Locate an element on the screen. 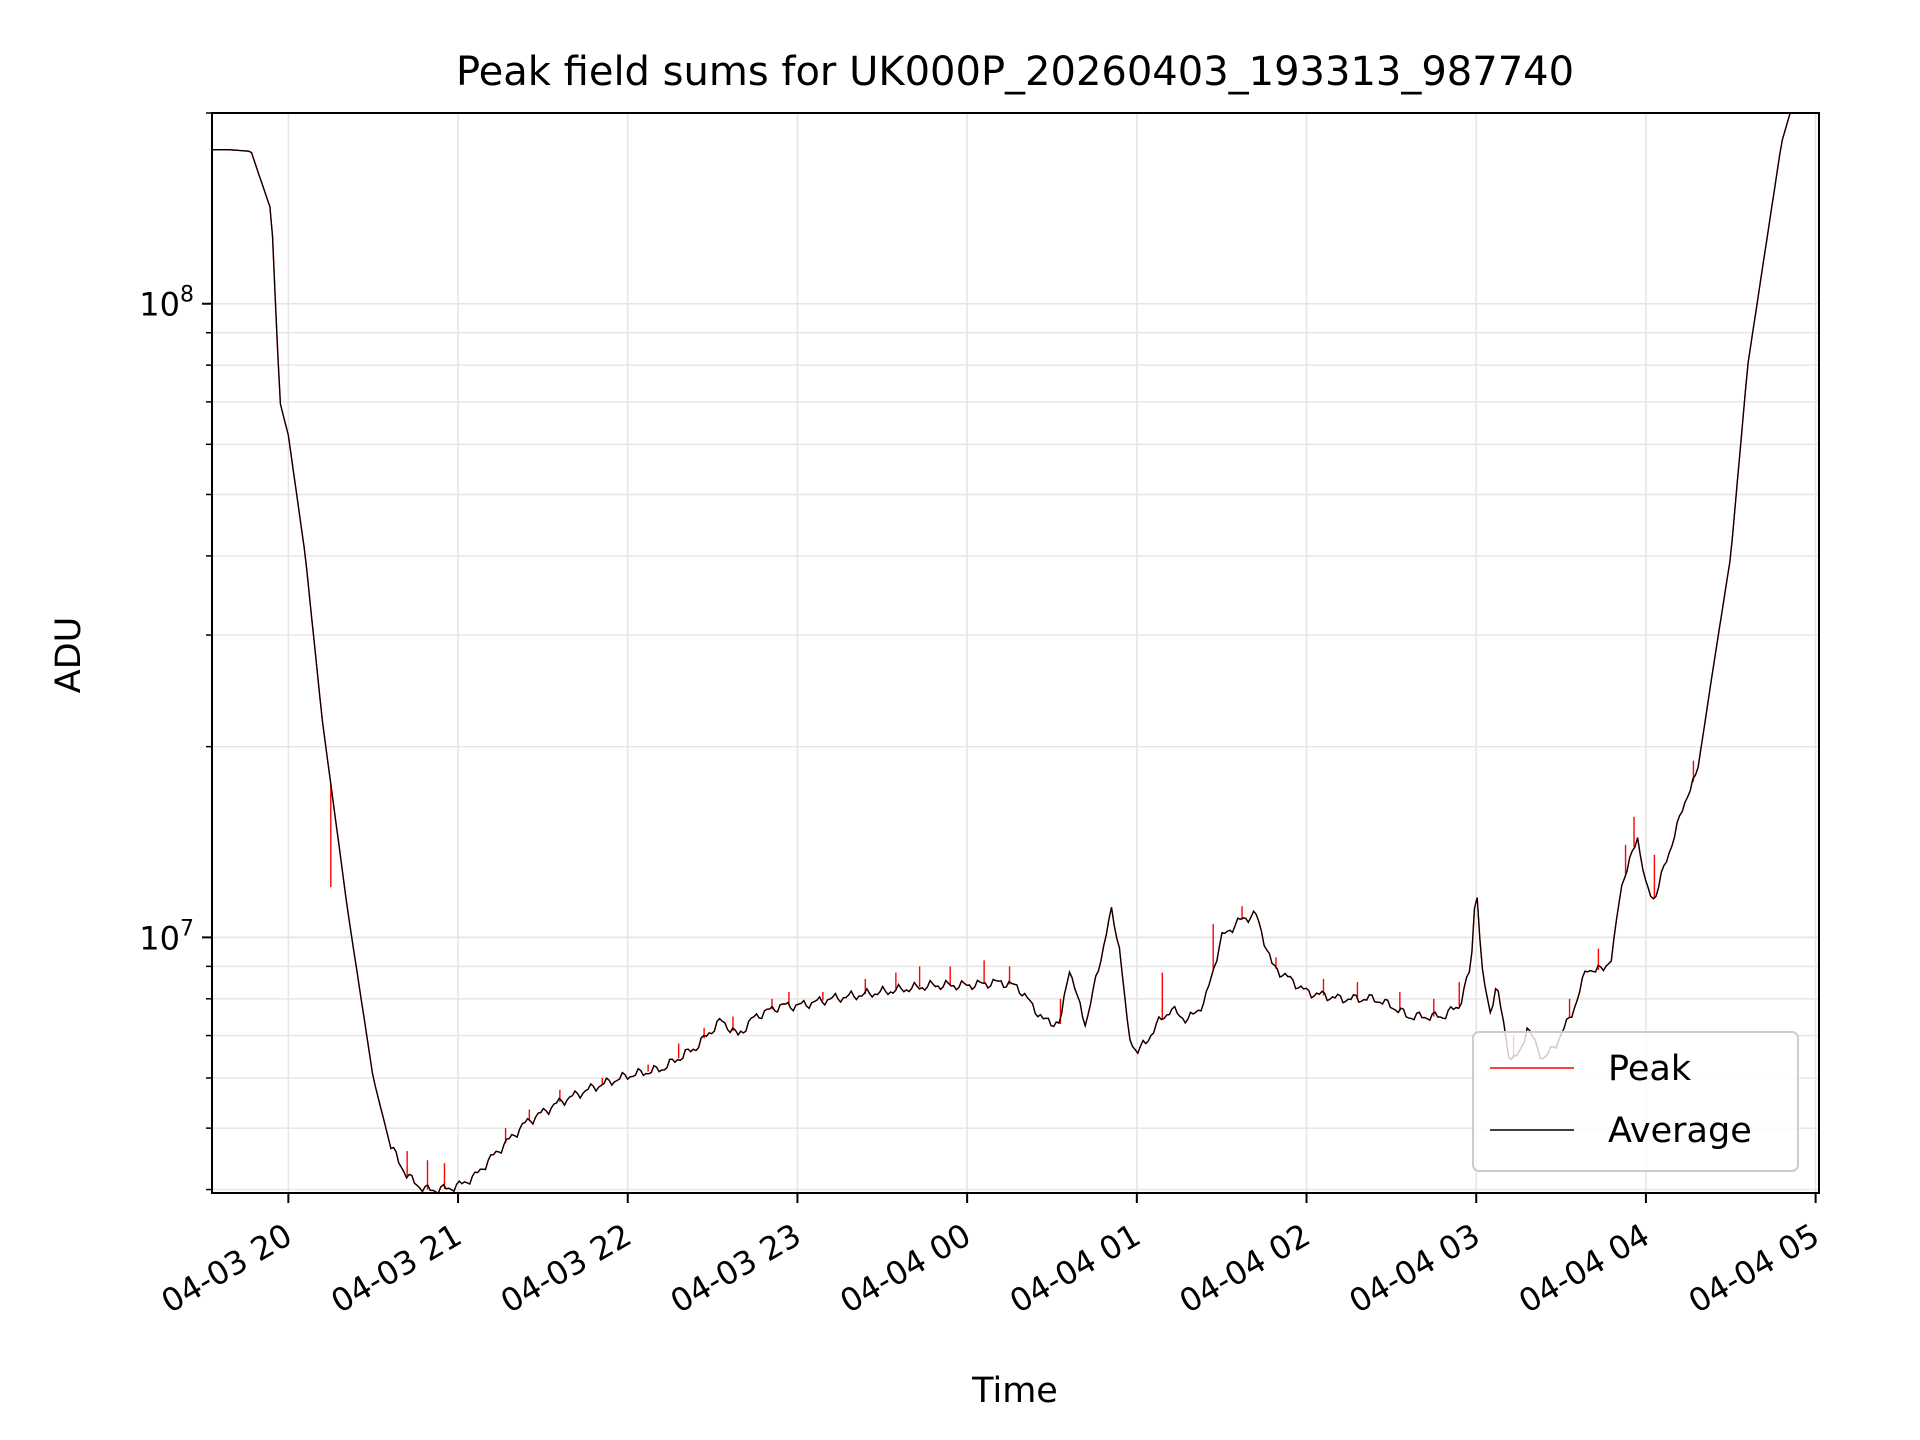 This screenshot has width=1920, height=1440. y-tick-label: 108 is located at coordinates (166, 303).